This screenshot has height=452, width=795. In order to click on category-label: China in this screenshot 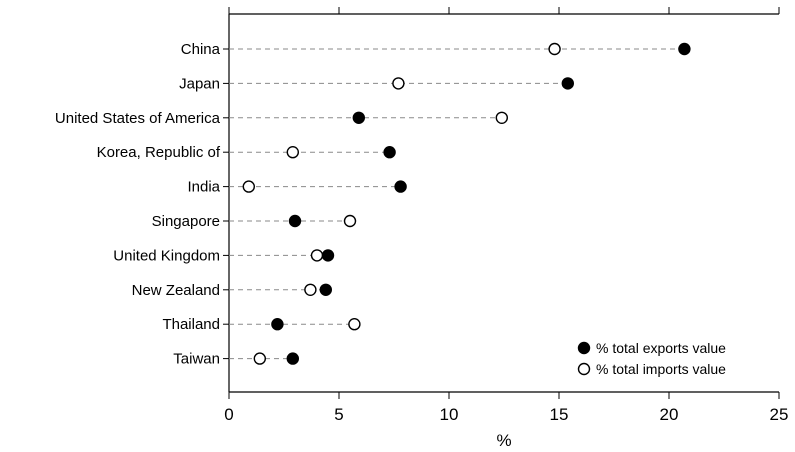, I will do `click(201, 49)`.